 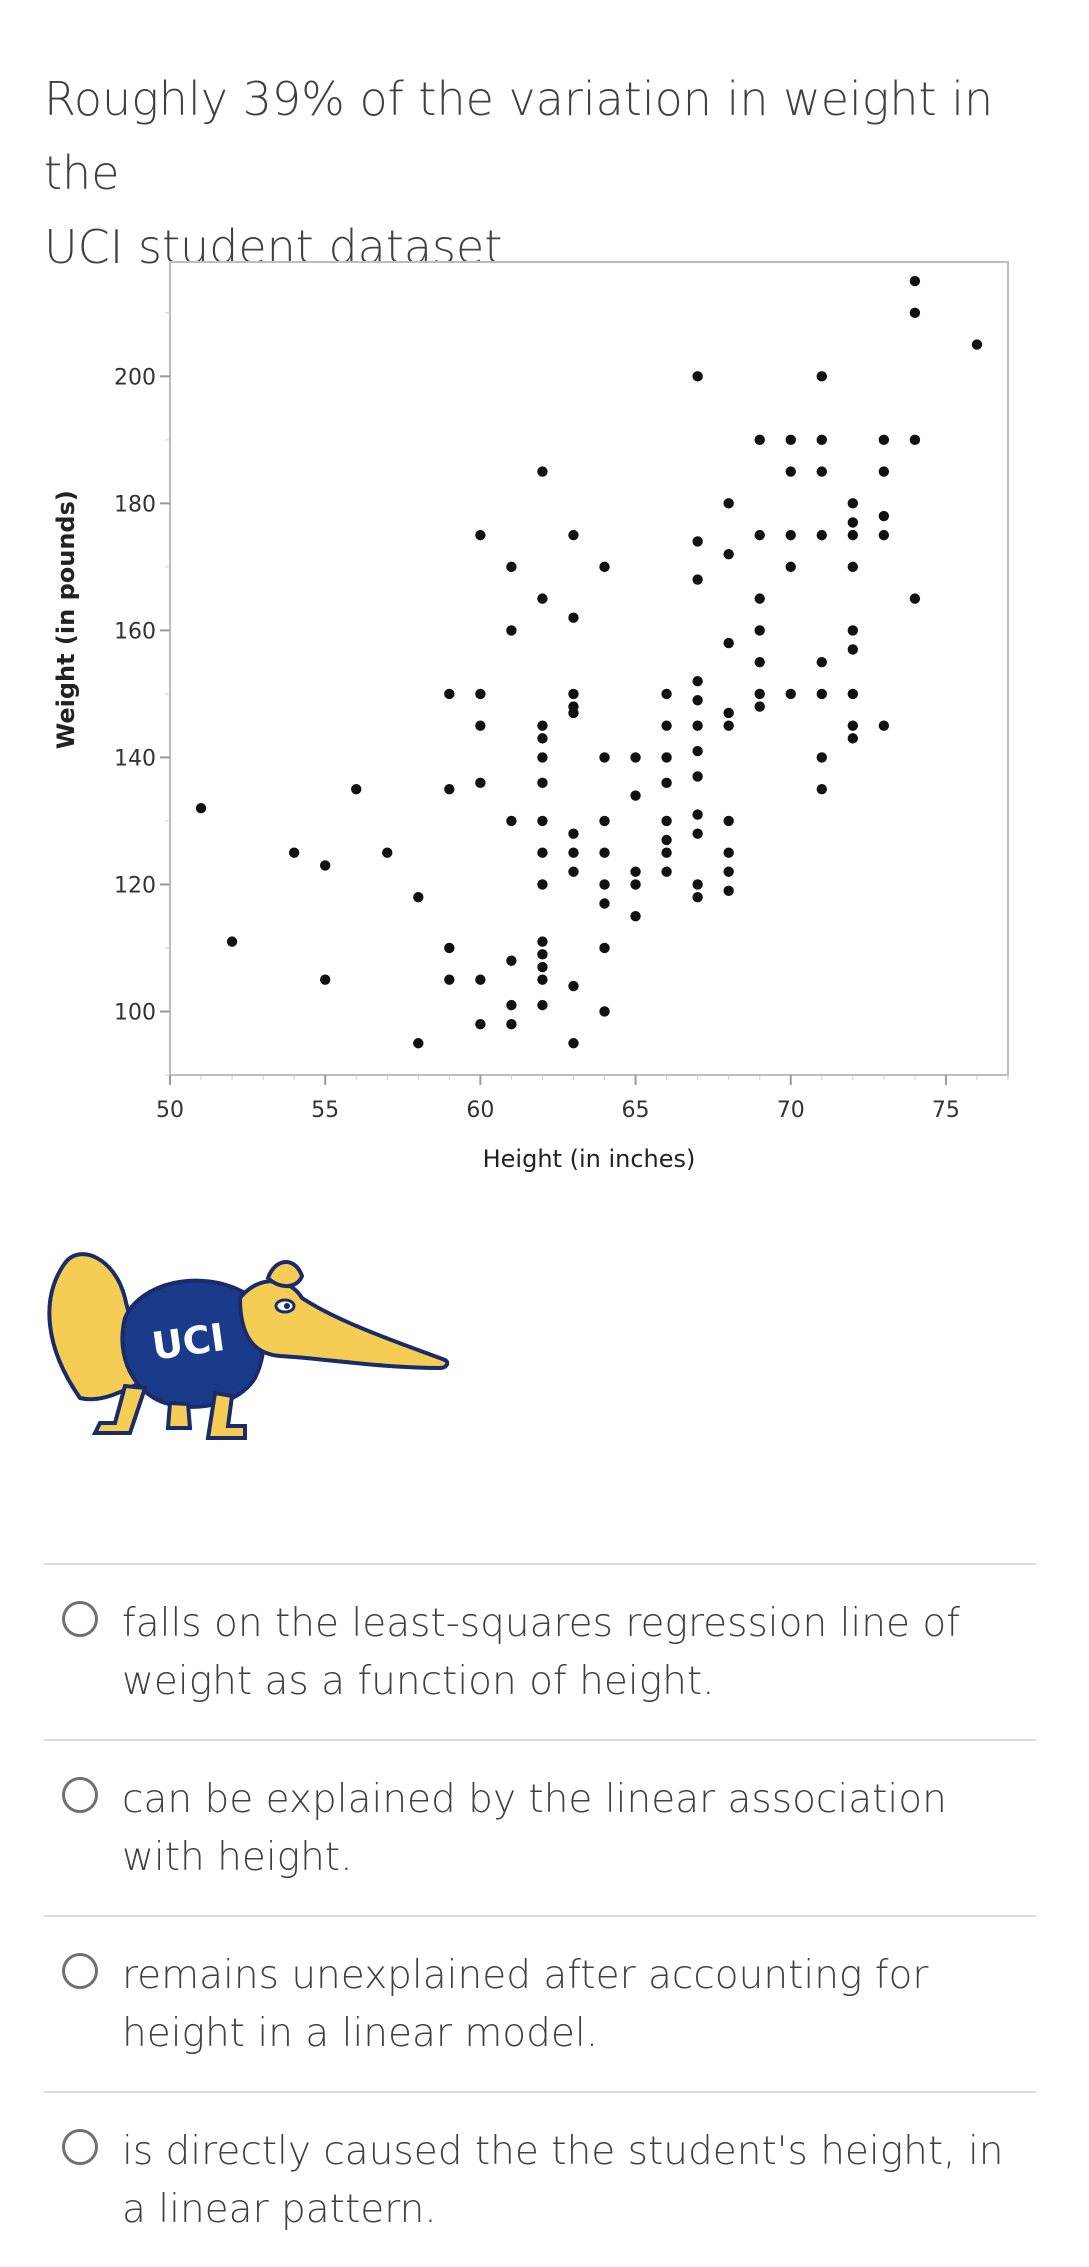 What do you see at coordinates (946, 1110) in the screenshot?
I see `x-tick-label: 75` at bounding box center [946, 1110].